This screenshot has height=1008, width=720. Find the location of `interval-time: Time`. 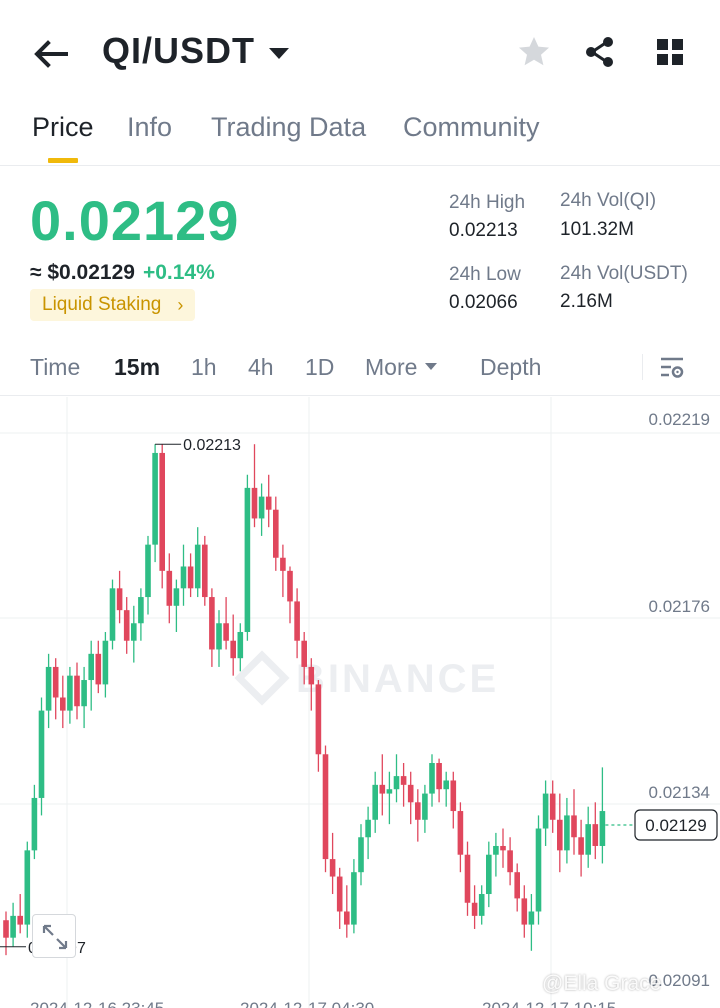

interval-time: Time is located at coordinates (55, 367).